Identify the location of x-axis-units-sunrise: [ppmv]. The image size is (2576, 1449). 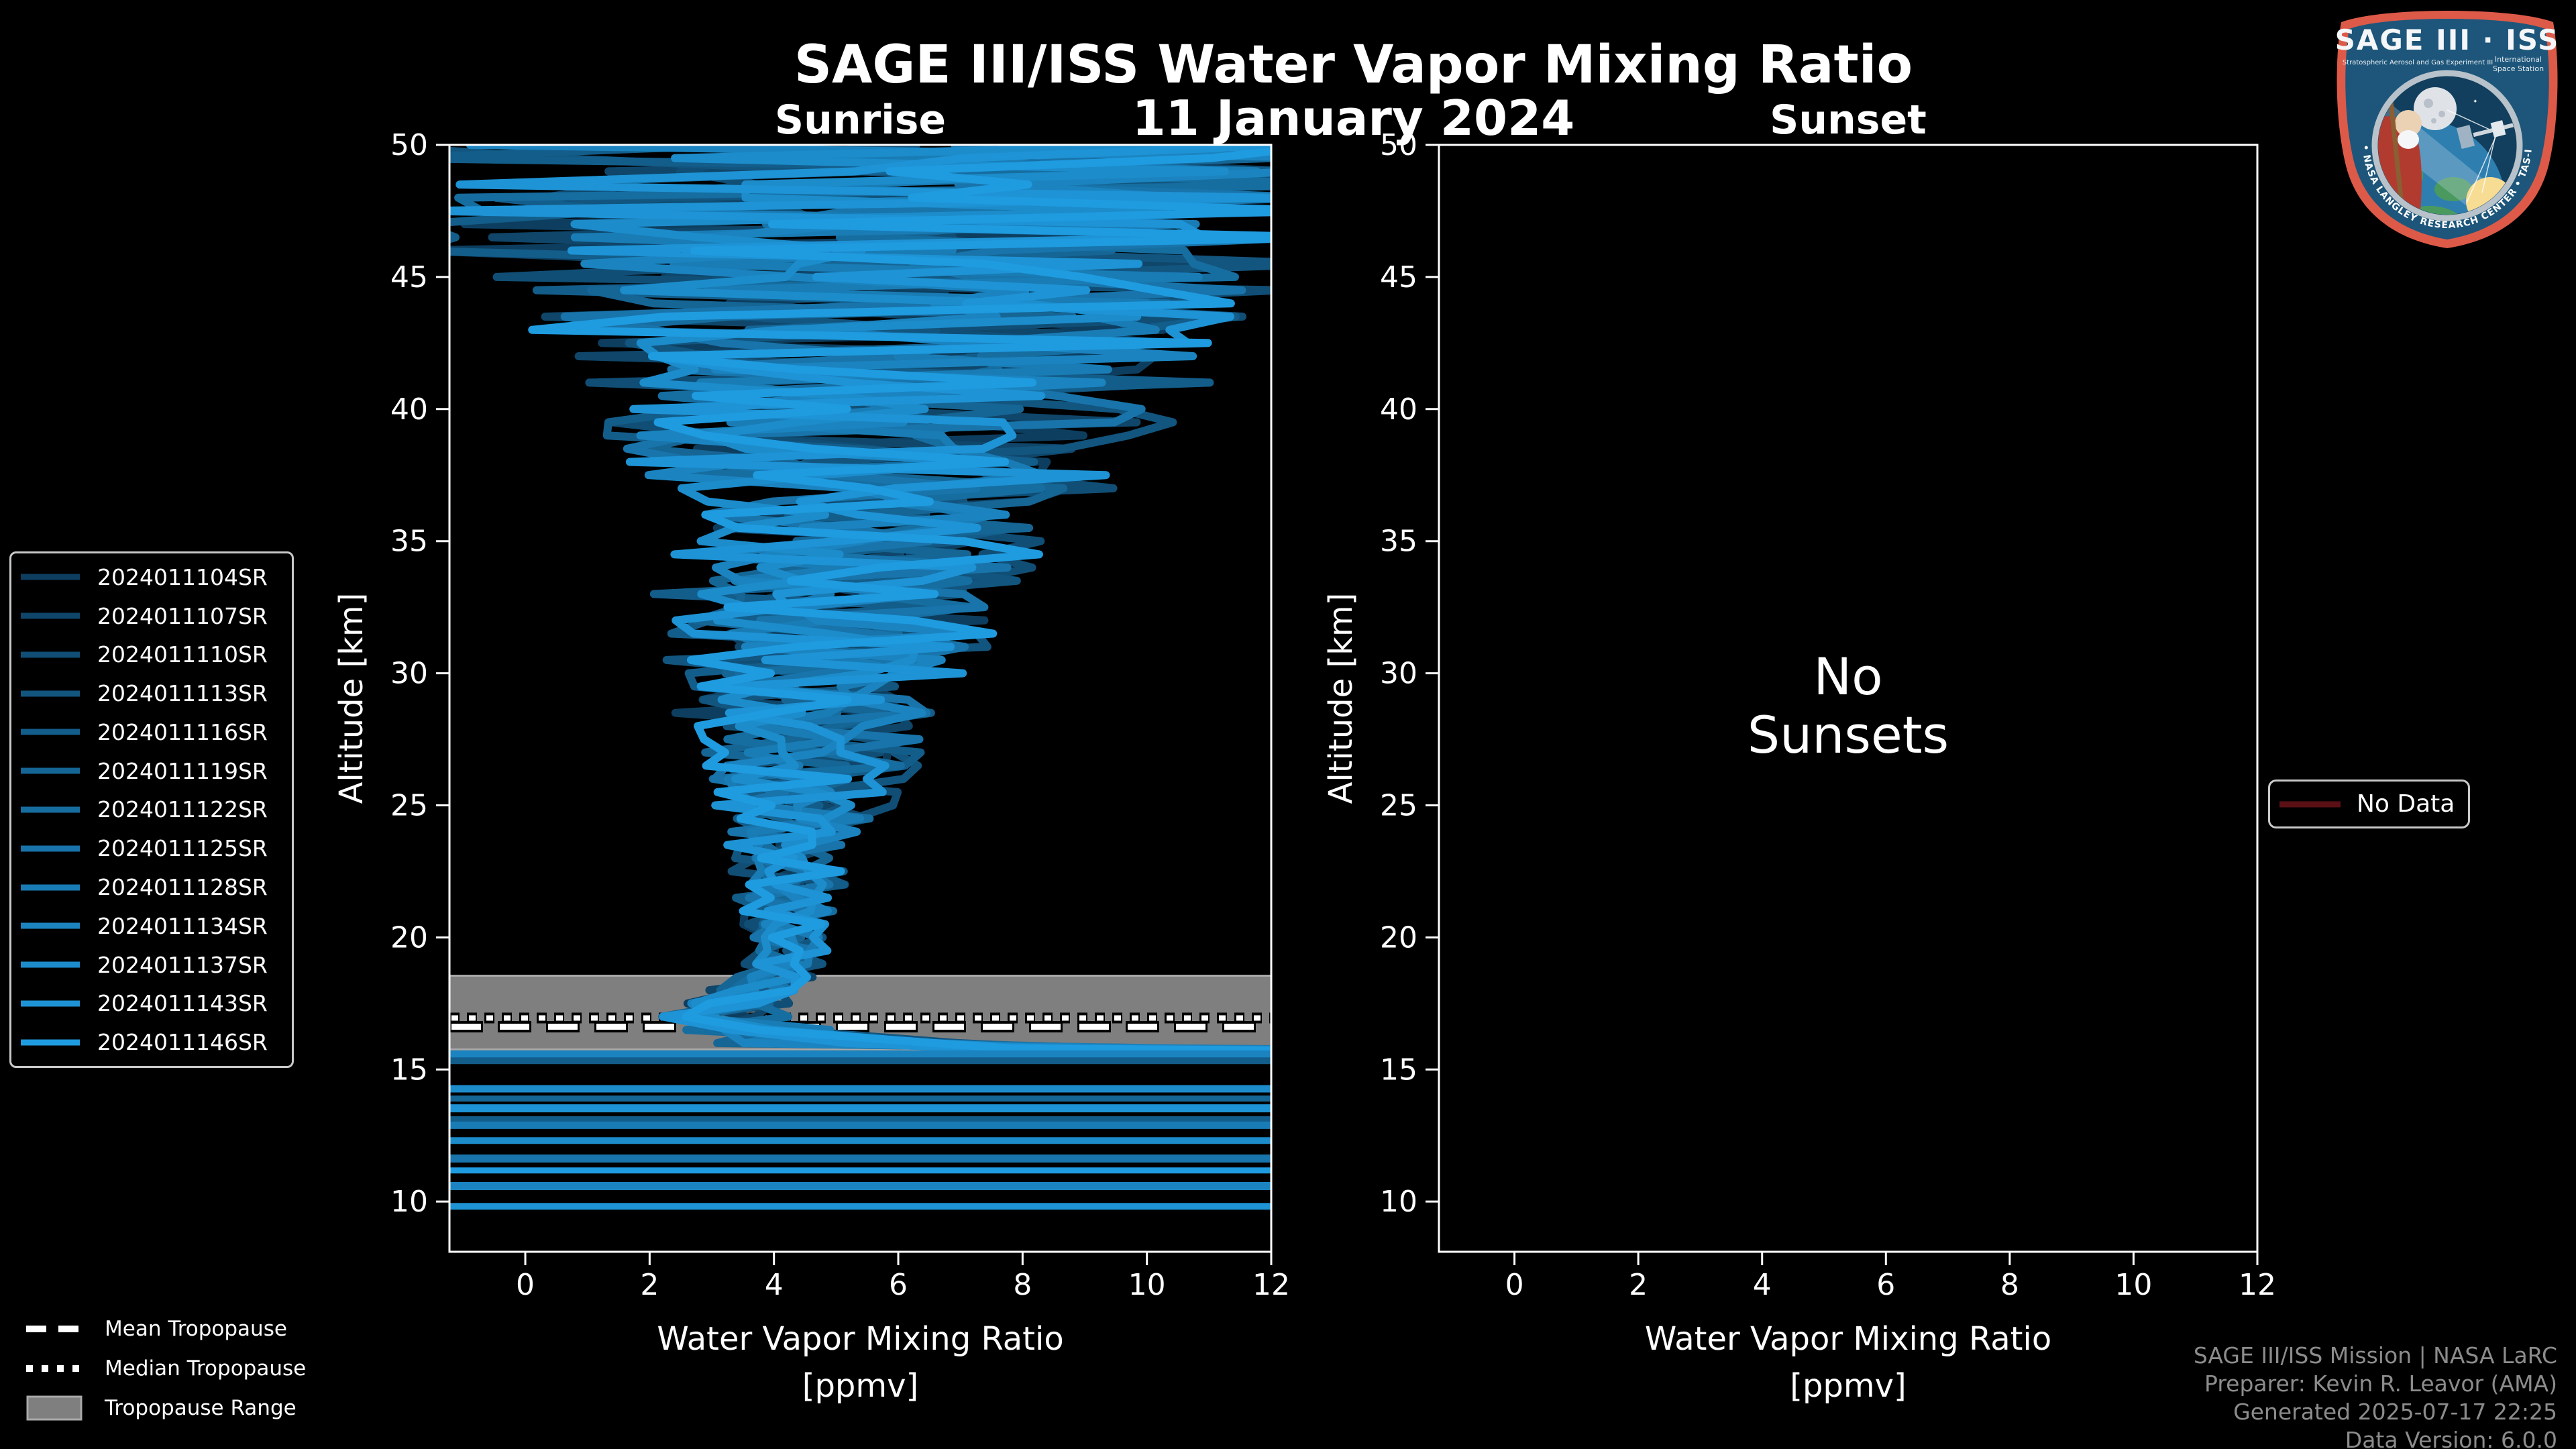
(860, 1386).